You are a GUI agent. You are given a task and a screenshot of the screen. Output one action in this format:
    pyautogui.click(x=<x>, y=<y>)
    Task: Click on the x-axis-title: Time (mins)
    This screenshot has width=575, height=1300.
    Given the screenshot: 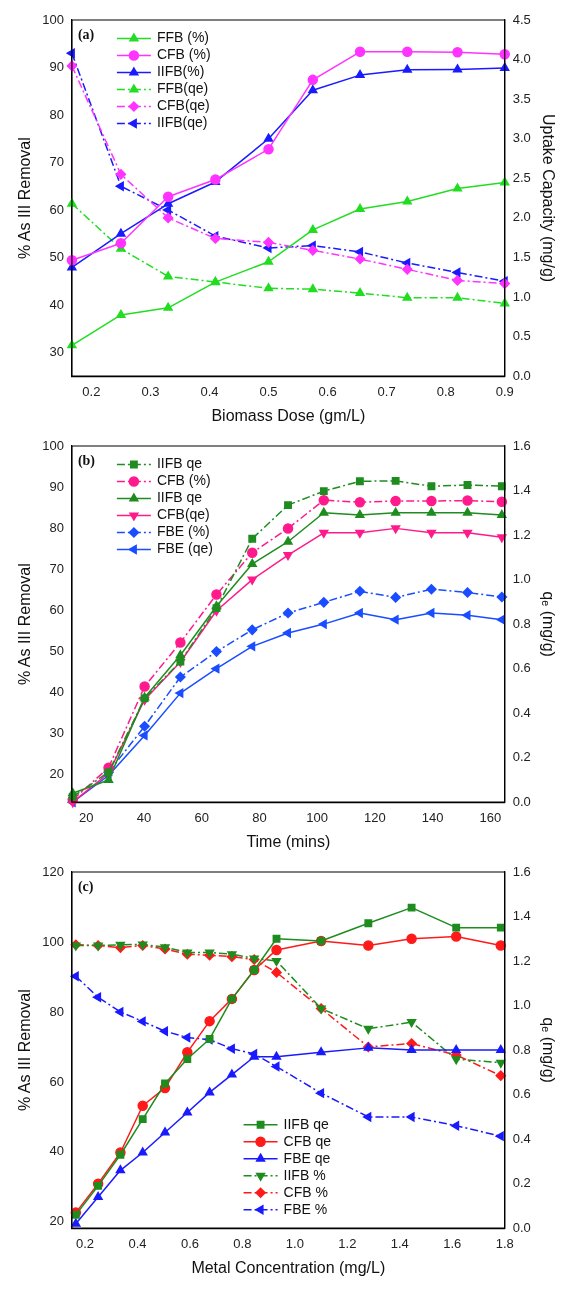 What is the action you would take?
    pyautogui.click(x=288, y=841)
    